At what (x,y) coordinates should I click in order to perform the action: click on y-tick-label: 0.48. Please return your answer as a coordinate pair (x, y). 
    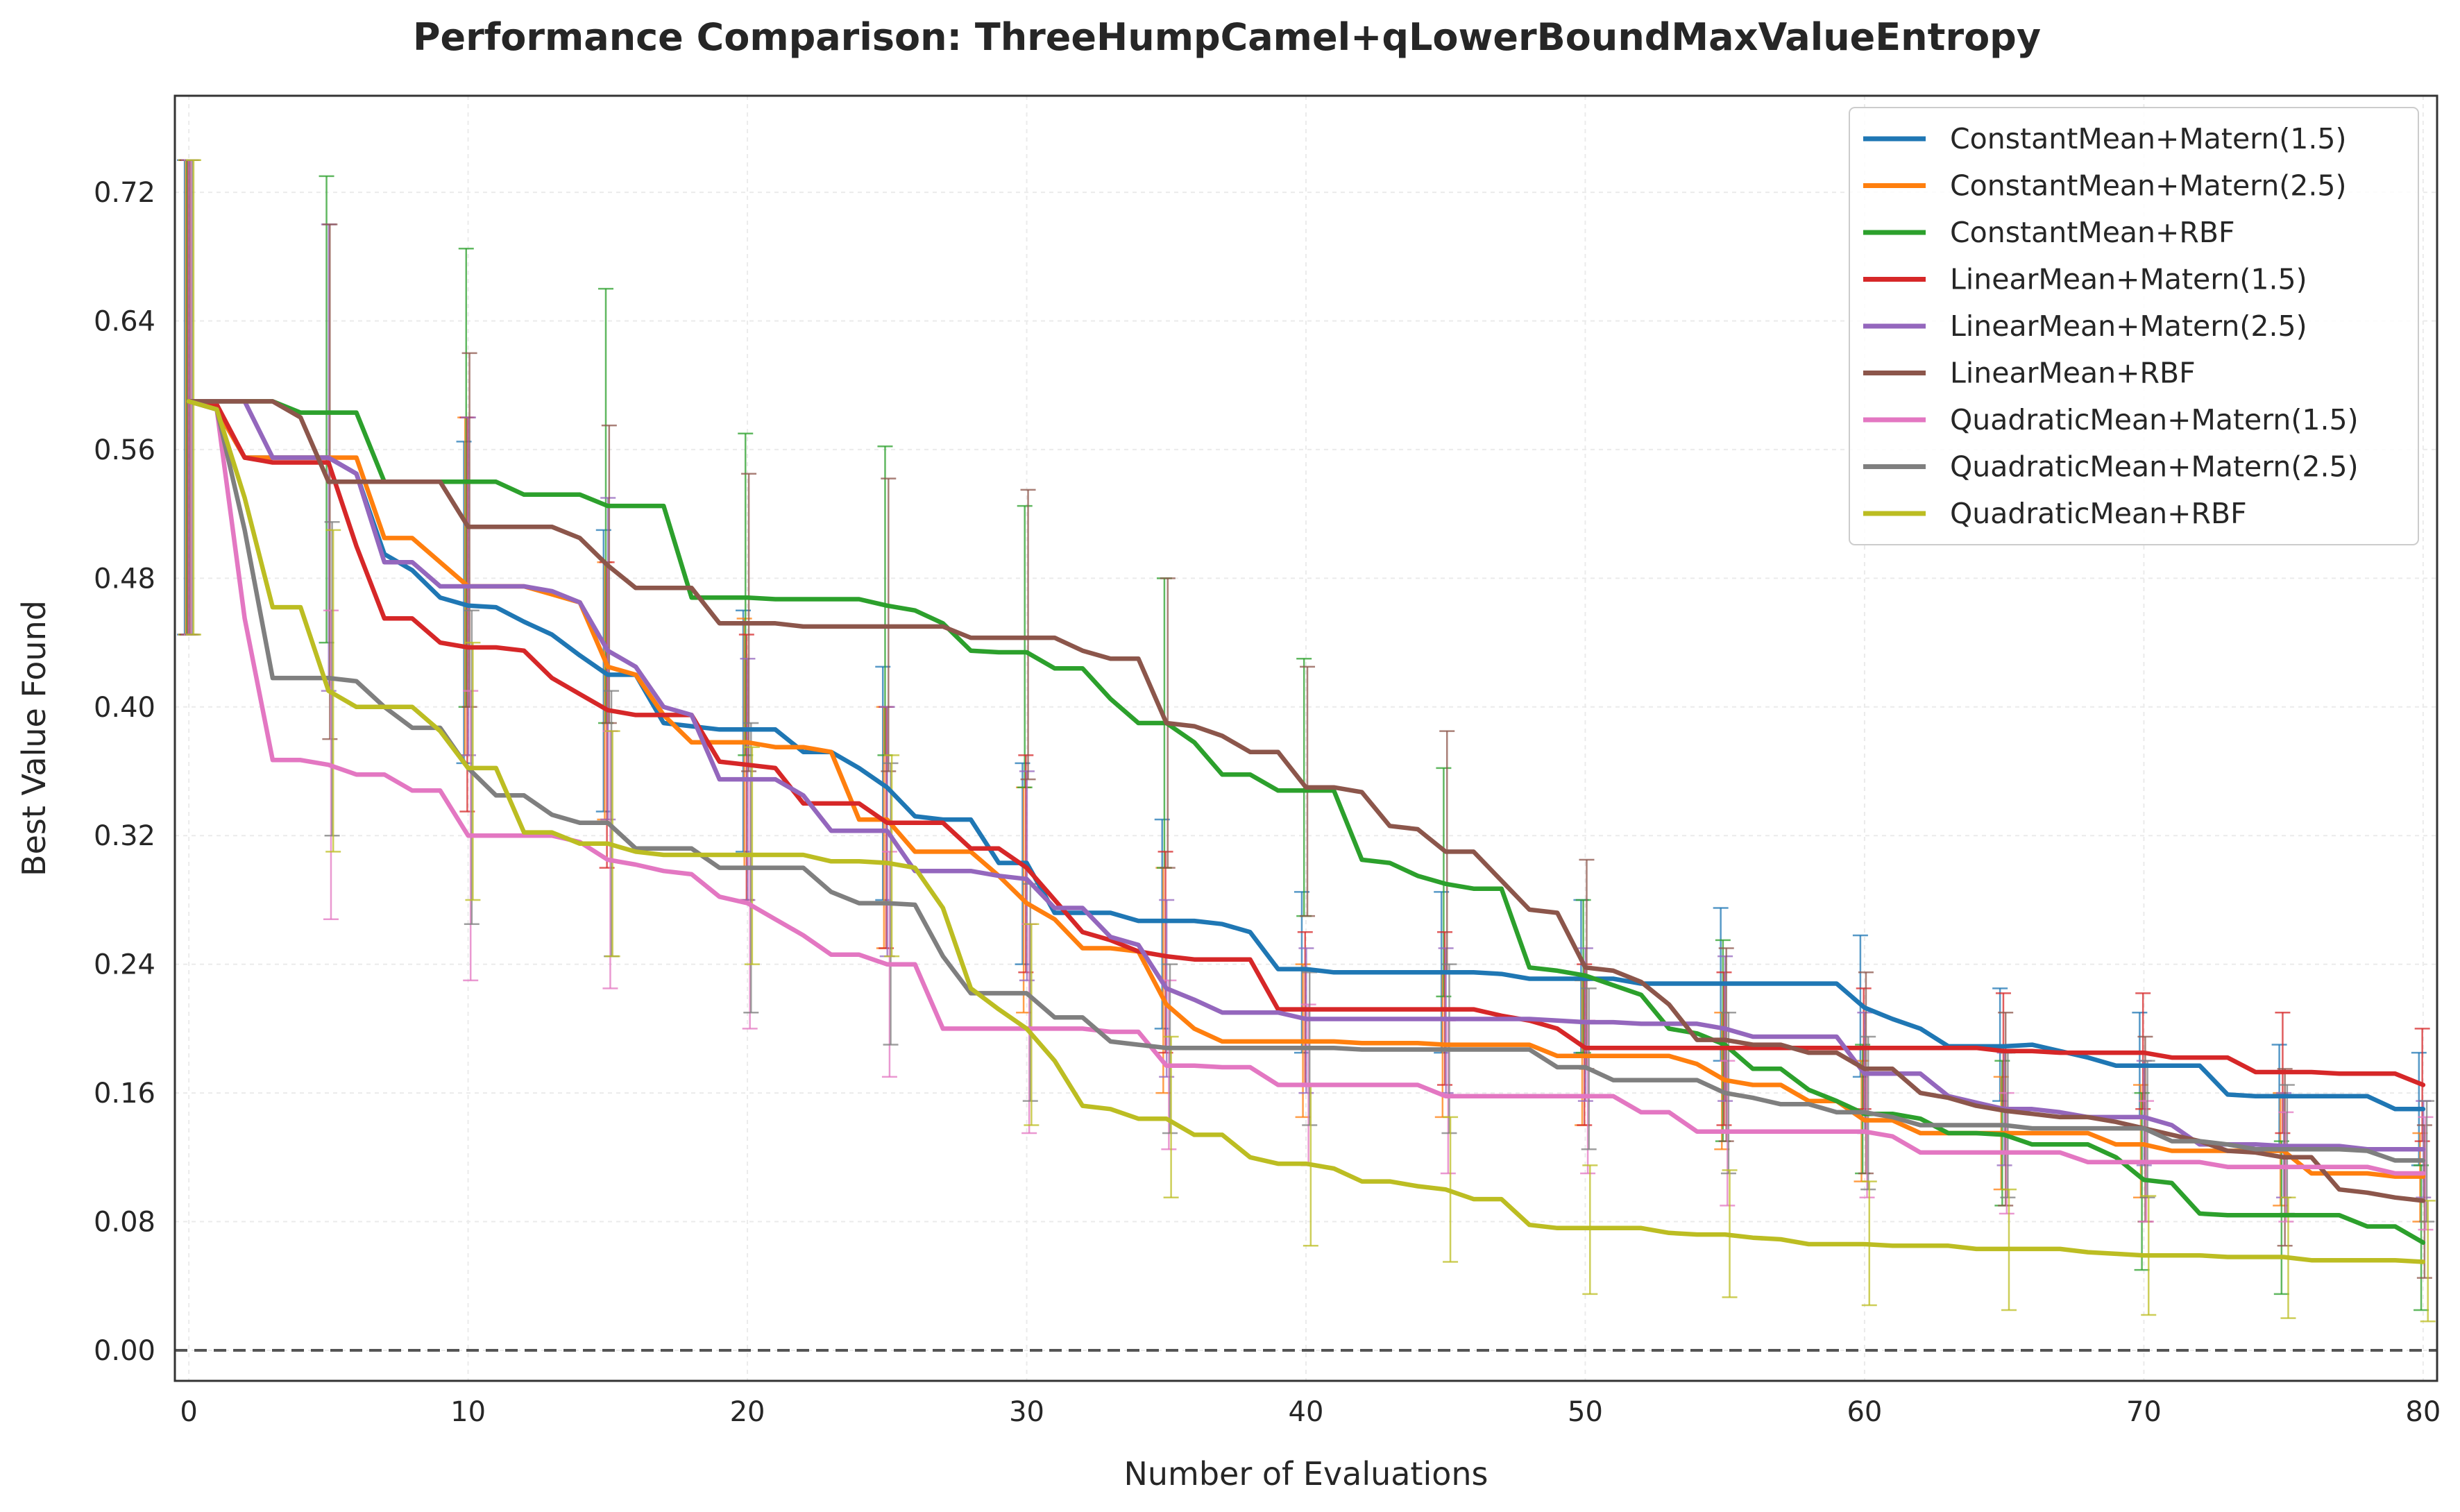
    Looking at the image, I should click on (125, 579).